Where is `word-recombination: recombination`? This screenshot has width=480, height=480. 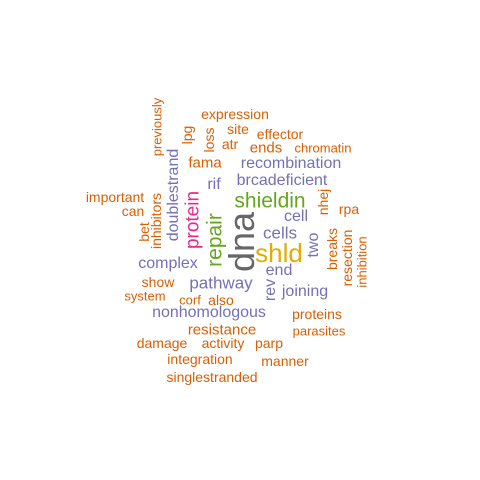 word-recombination: recombination is located at coordinates (291, 163).